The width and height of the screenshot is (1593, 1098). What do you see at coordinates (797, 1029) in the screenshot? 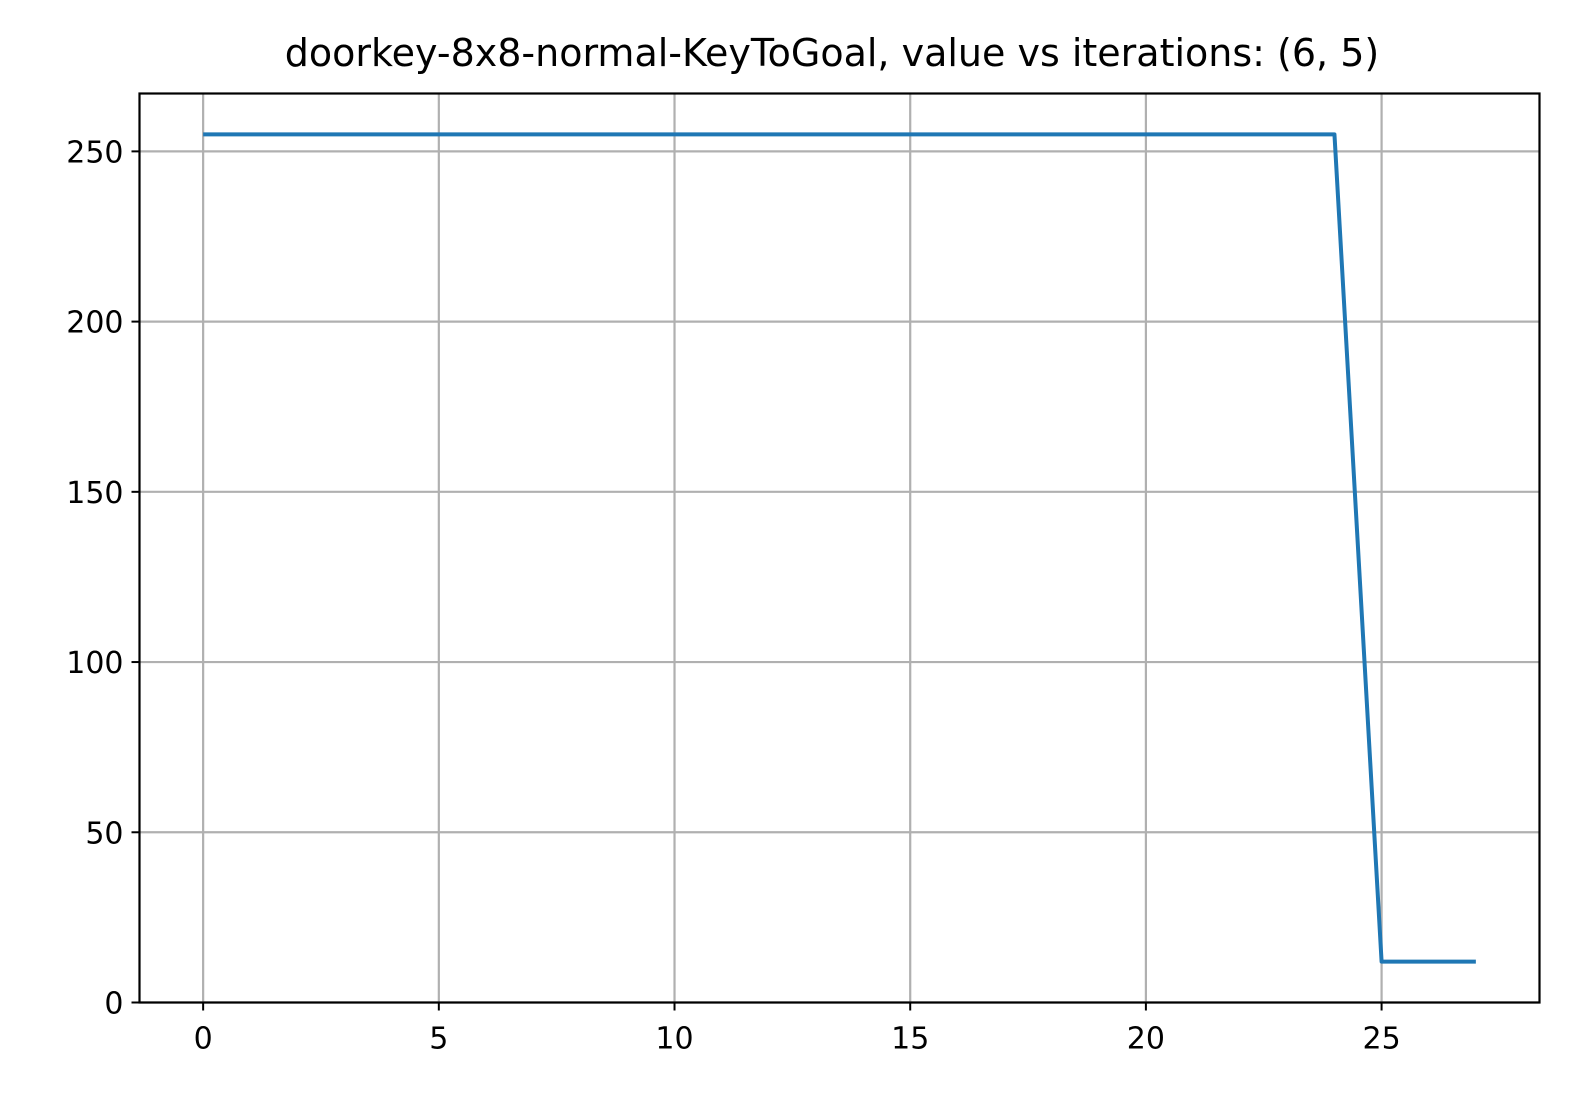
I see `x-axis: 0 5 10 15 20 25` at bounding box center [797, 1029].